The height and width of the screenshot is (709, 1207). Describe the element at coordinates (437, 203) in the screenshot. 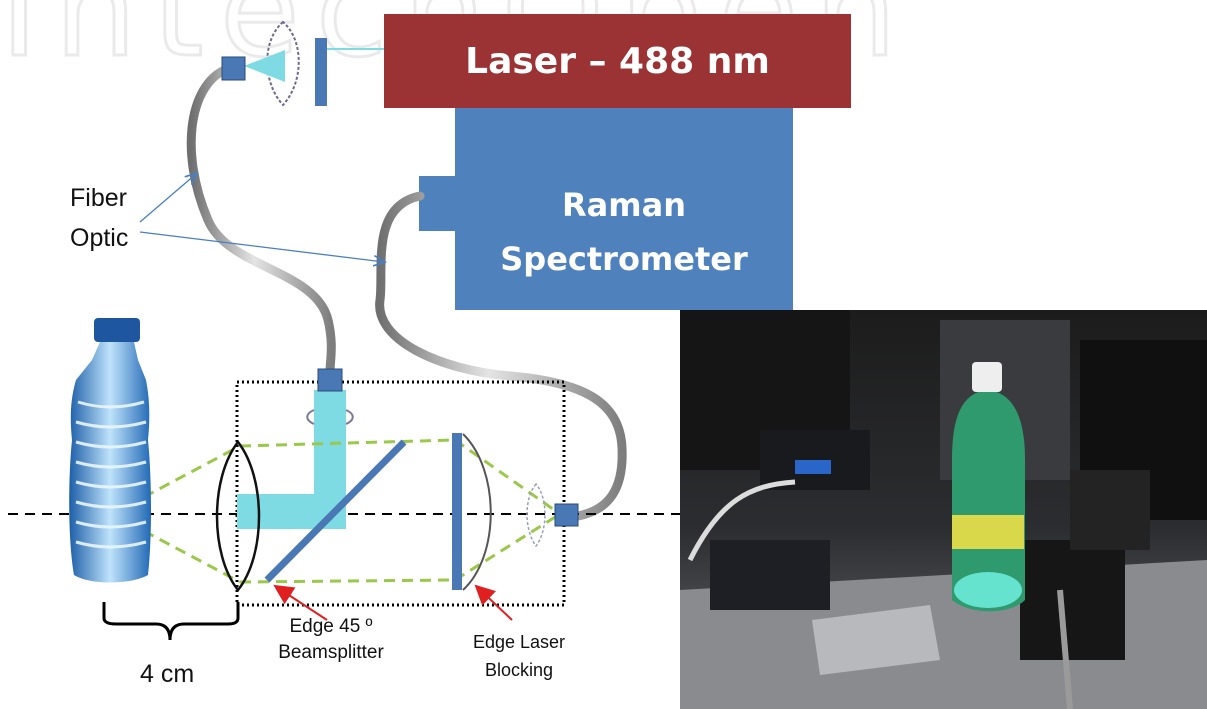

I see `spectrometer-port` at that location.